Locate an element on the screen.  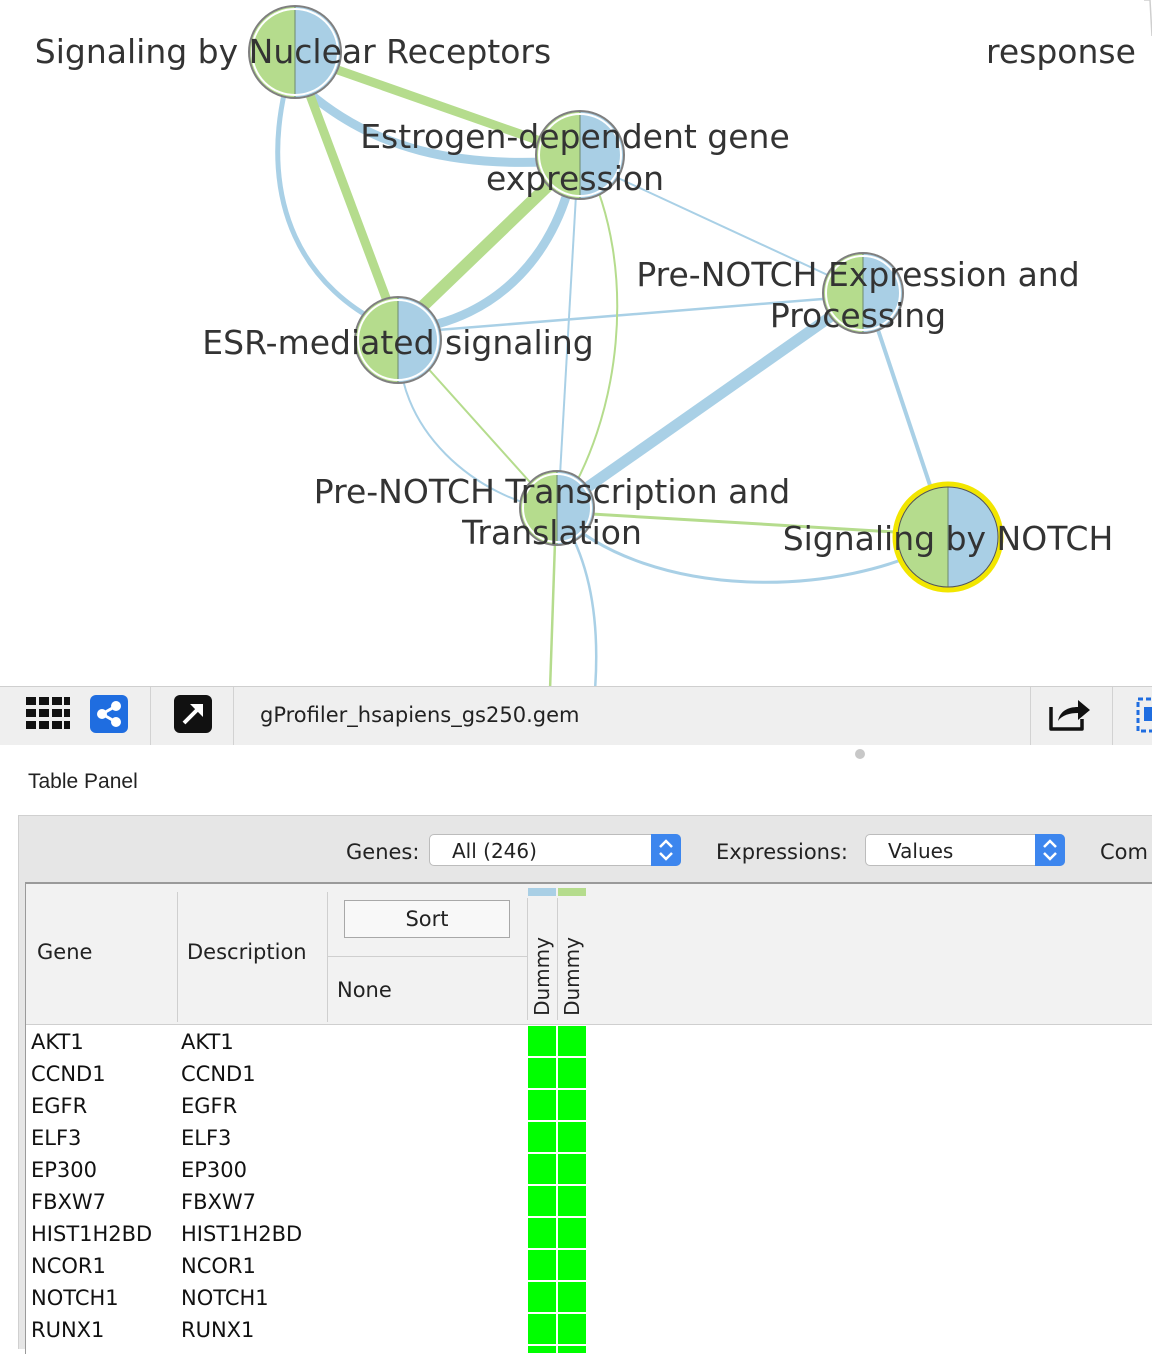
description-cell: EP300 is located at coordinates (214, 1170).